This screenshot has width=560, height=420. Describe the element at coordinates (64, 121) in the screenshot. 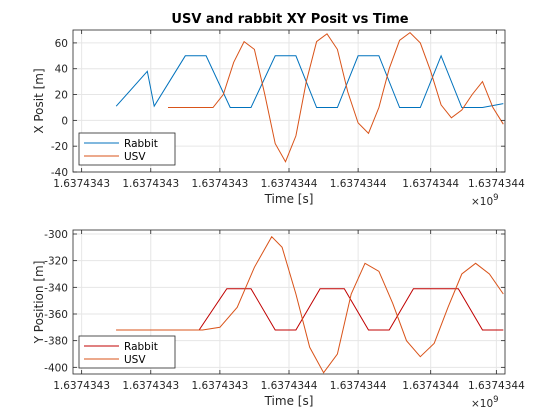

I see `y-tick-label: 0` at that location.